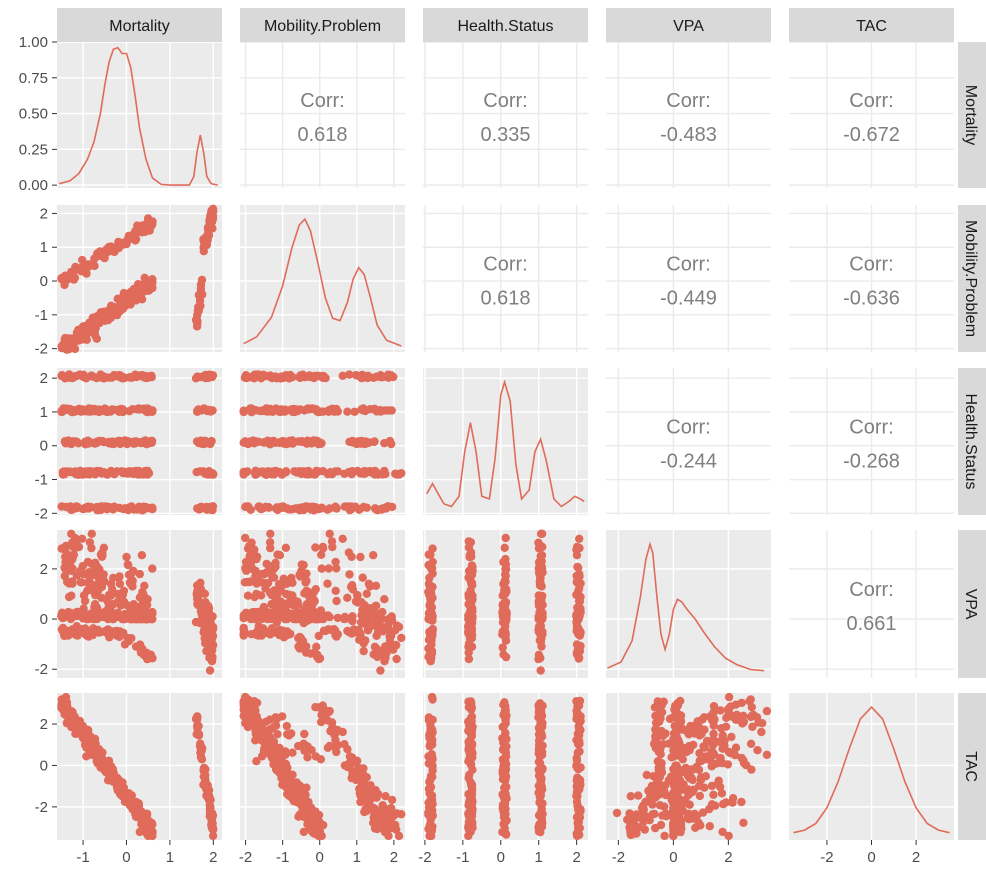  Describe the element at coordinates (170, 857) in the screenshot. I see `x-tick-label: 1` at that location.